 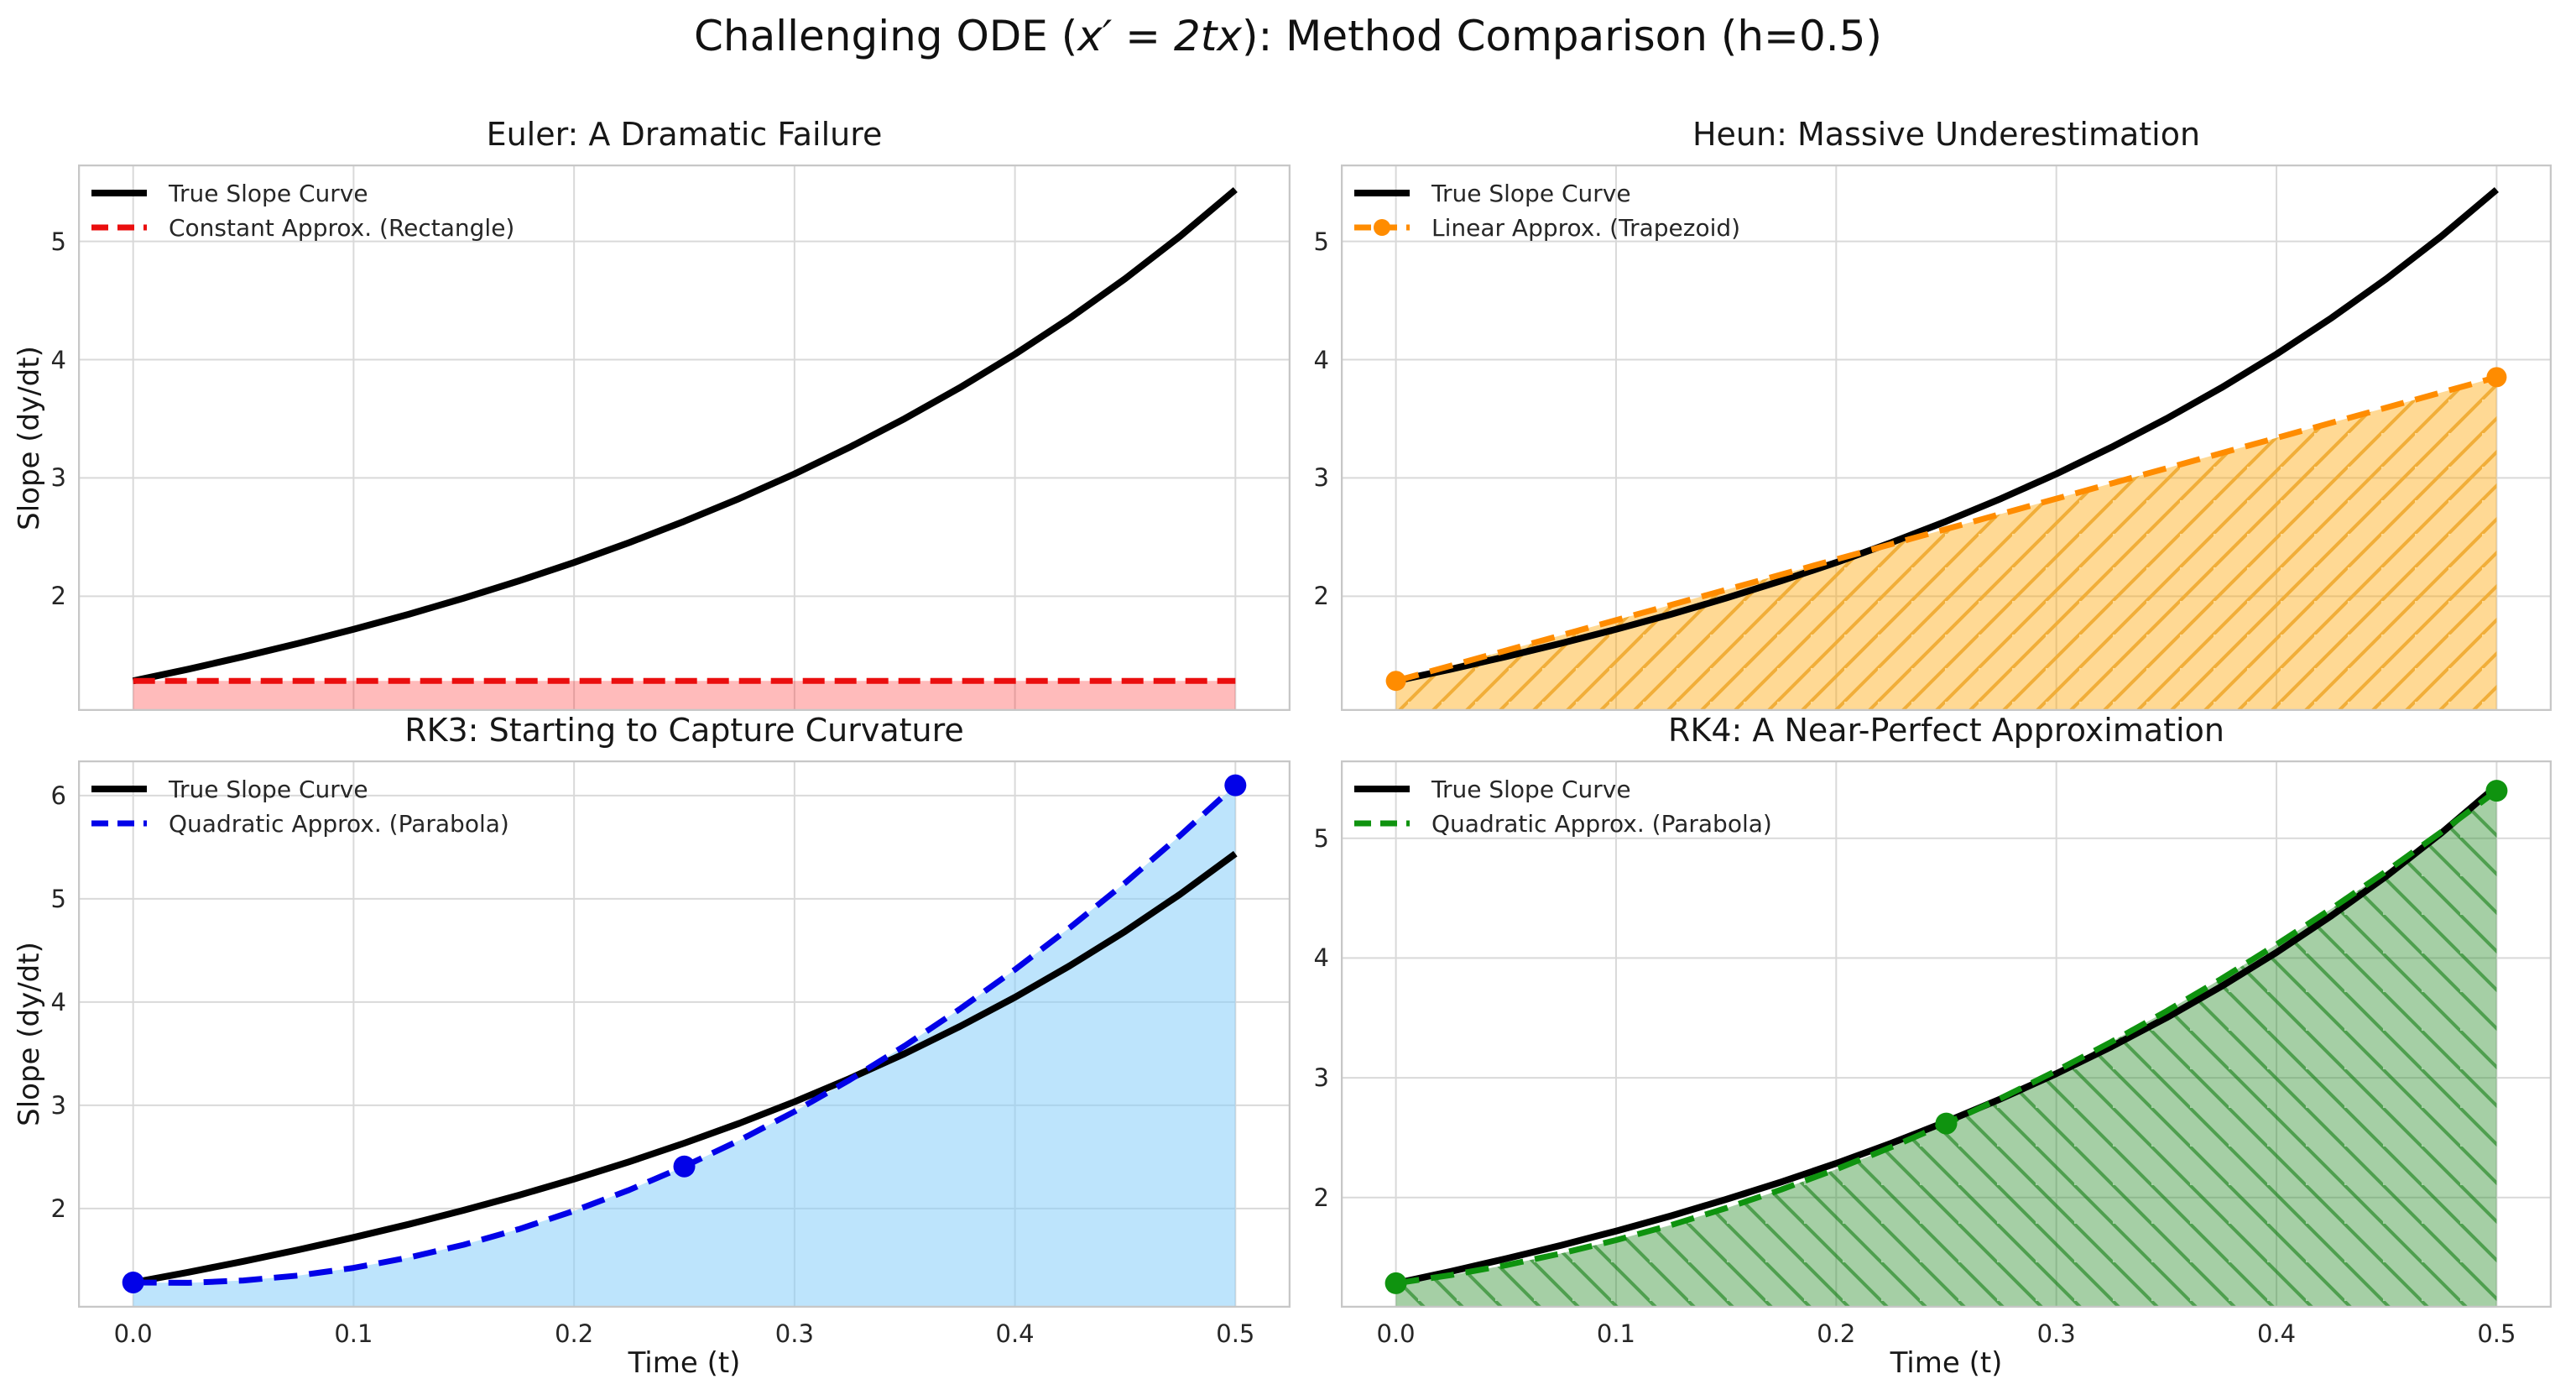 I want to click on y-tick-label: 6, so click(x=58, y=795).